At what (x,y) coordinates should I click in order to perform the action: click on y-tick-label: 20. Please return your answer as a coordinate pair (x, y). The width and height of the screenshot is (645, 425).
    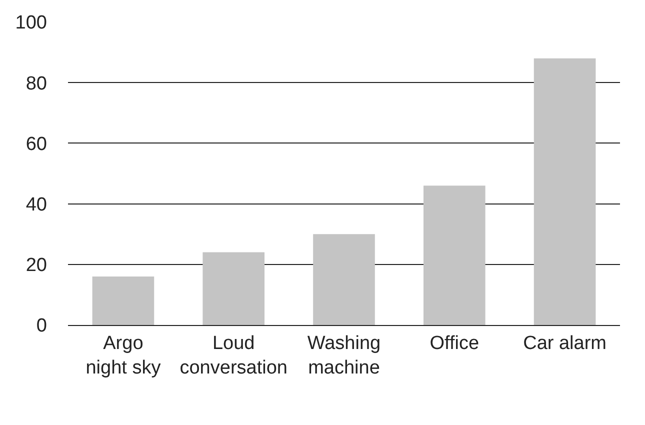
    Looking at the image, I should click on (36, 265).